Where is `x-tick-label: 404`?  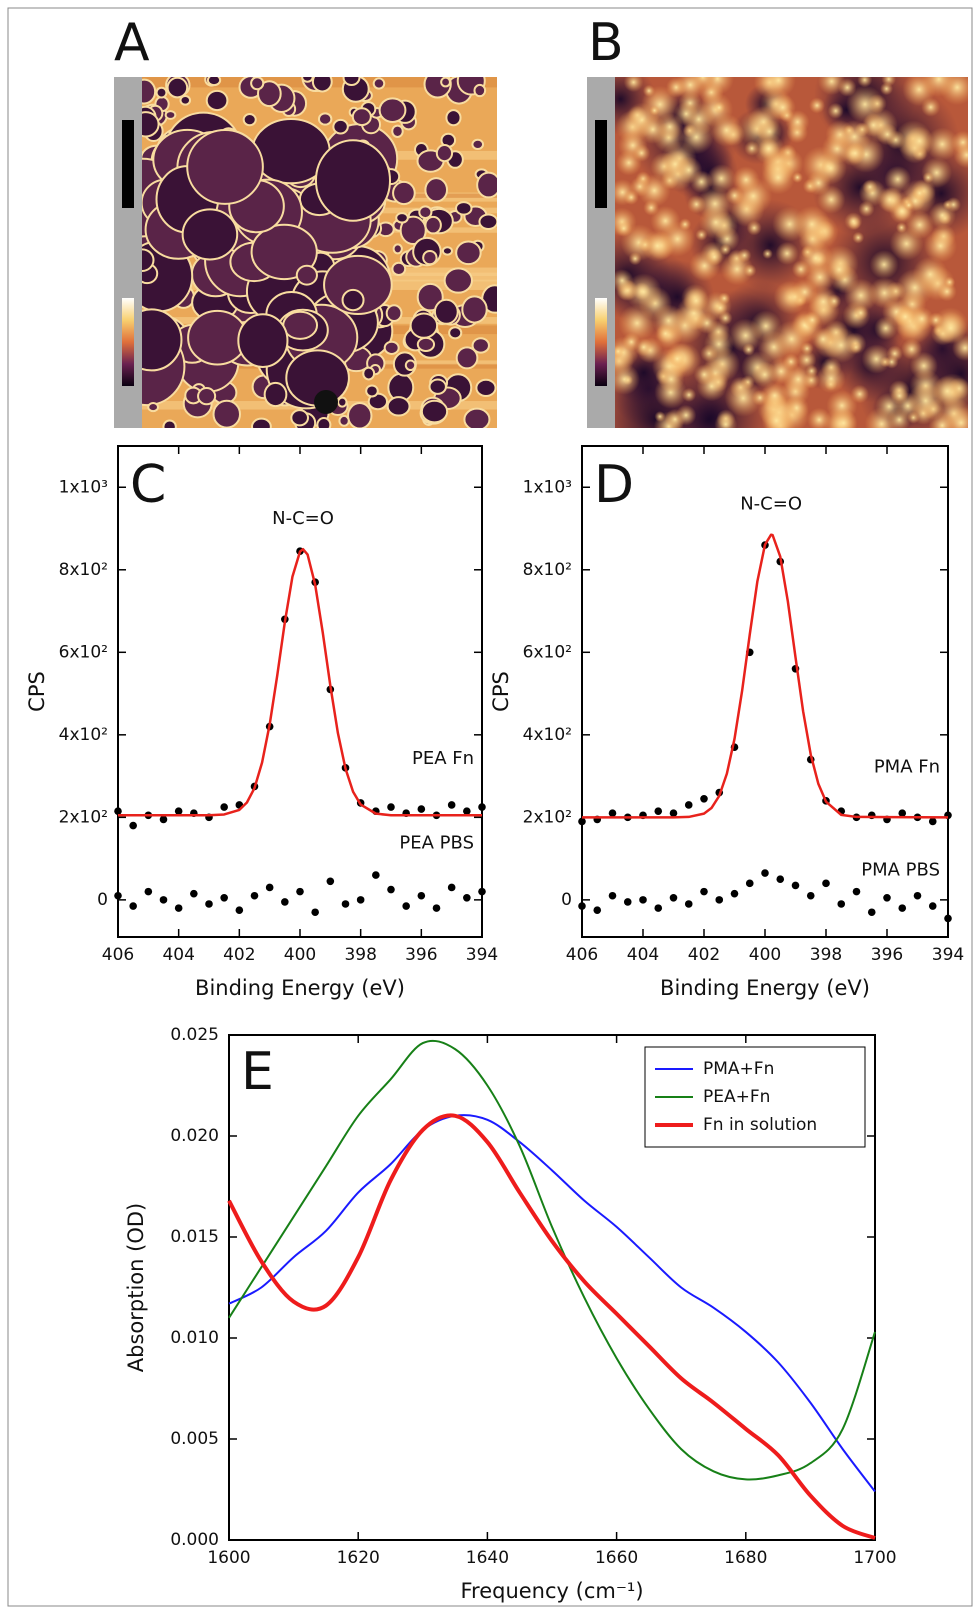 x-tick-label: 404 is located at coordinates (643, 955).